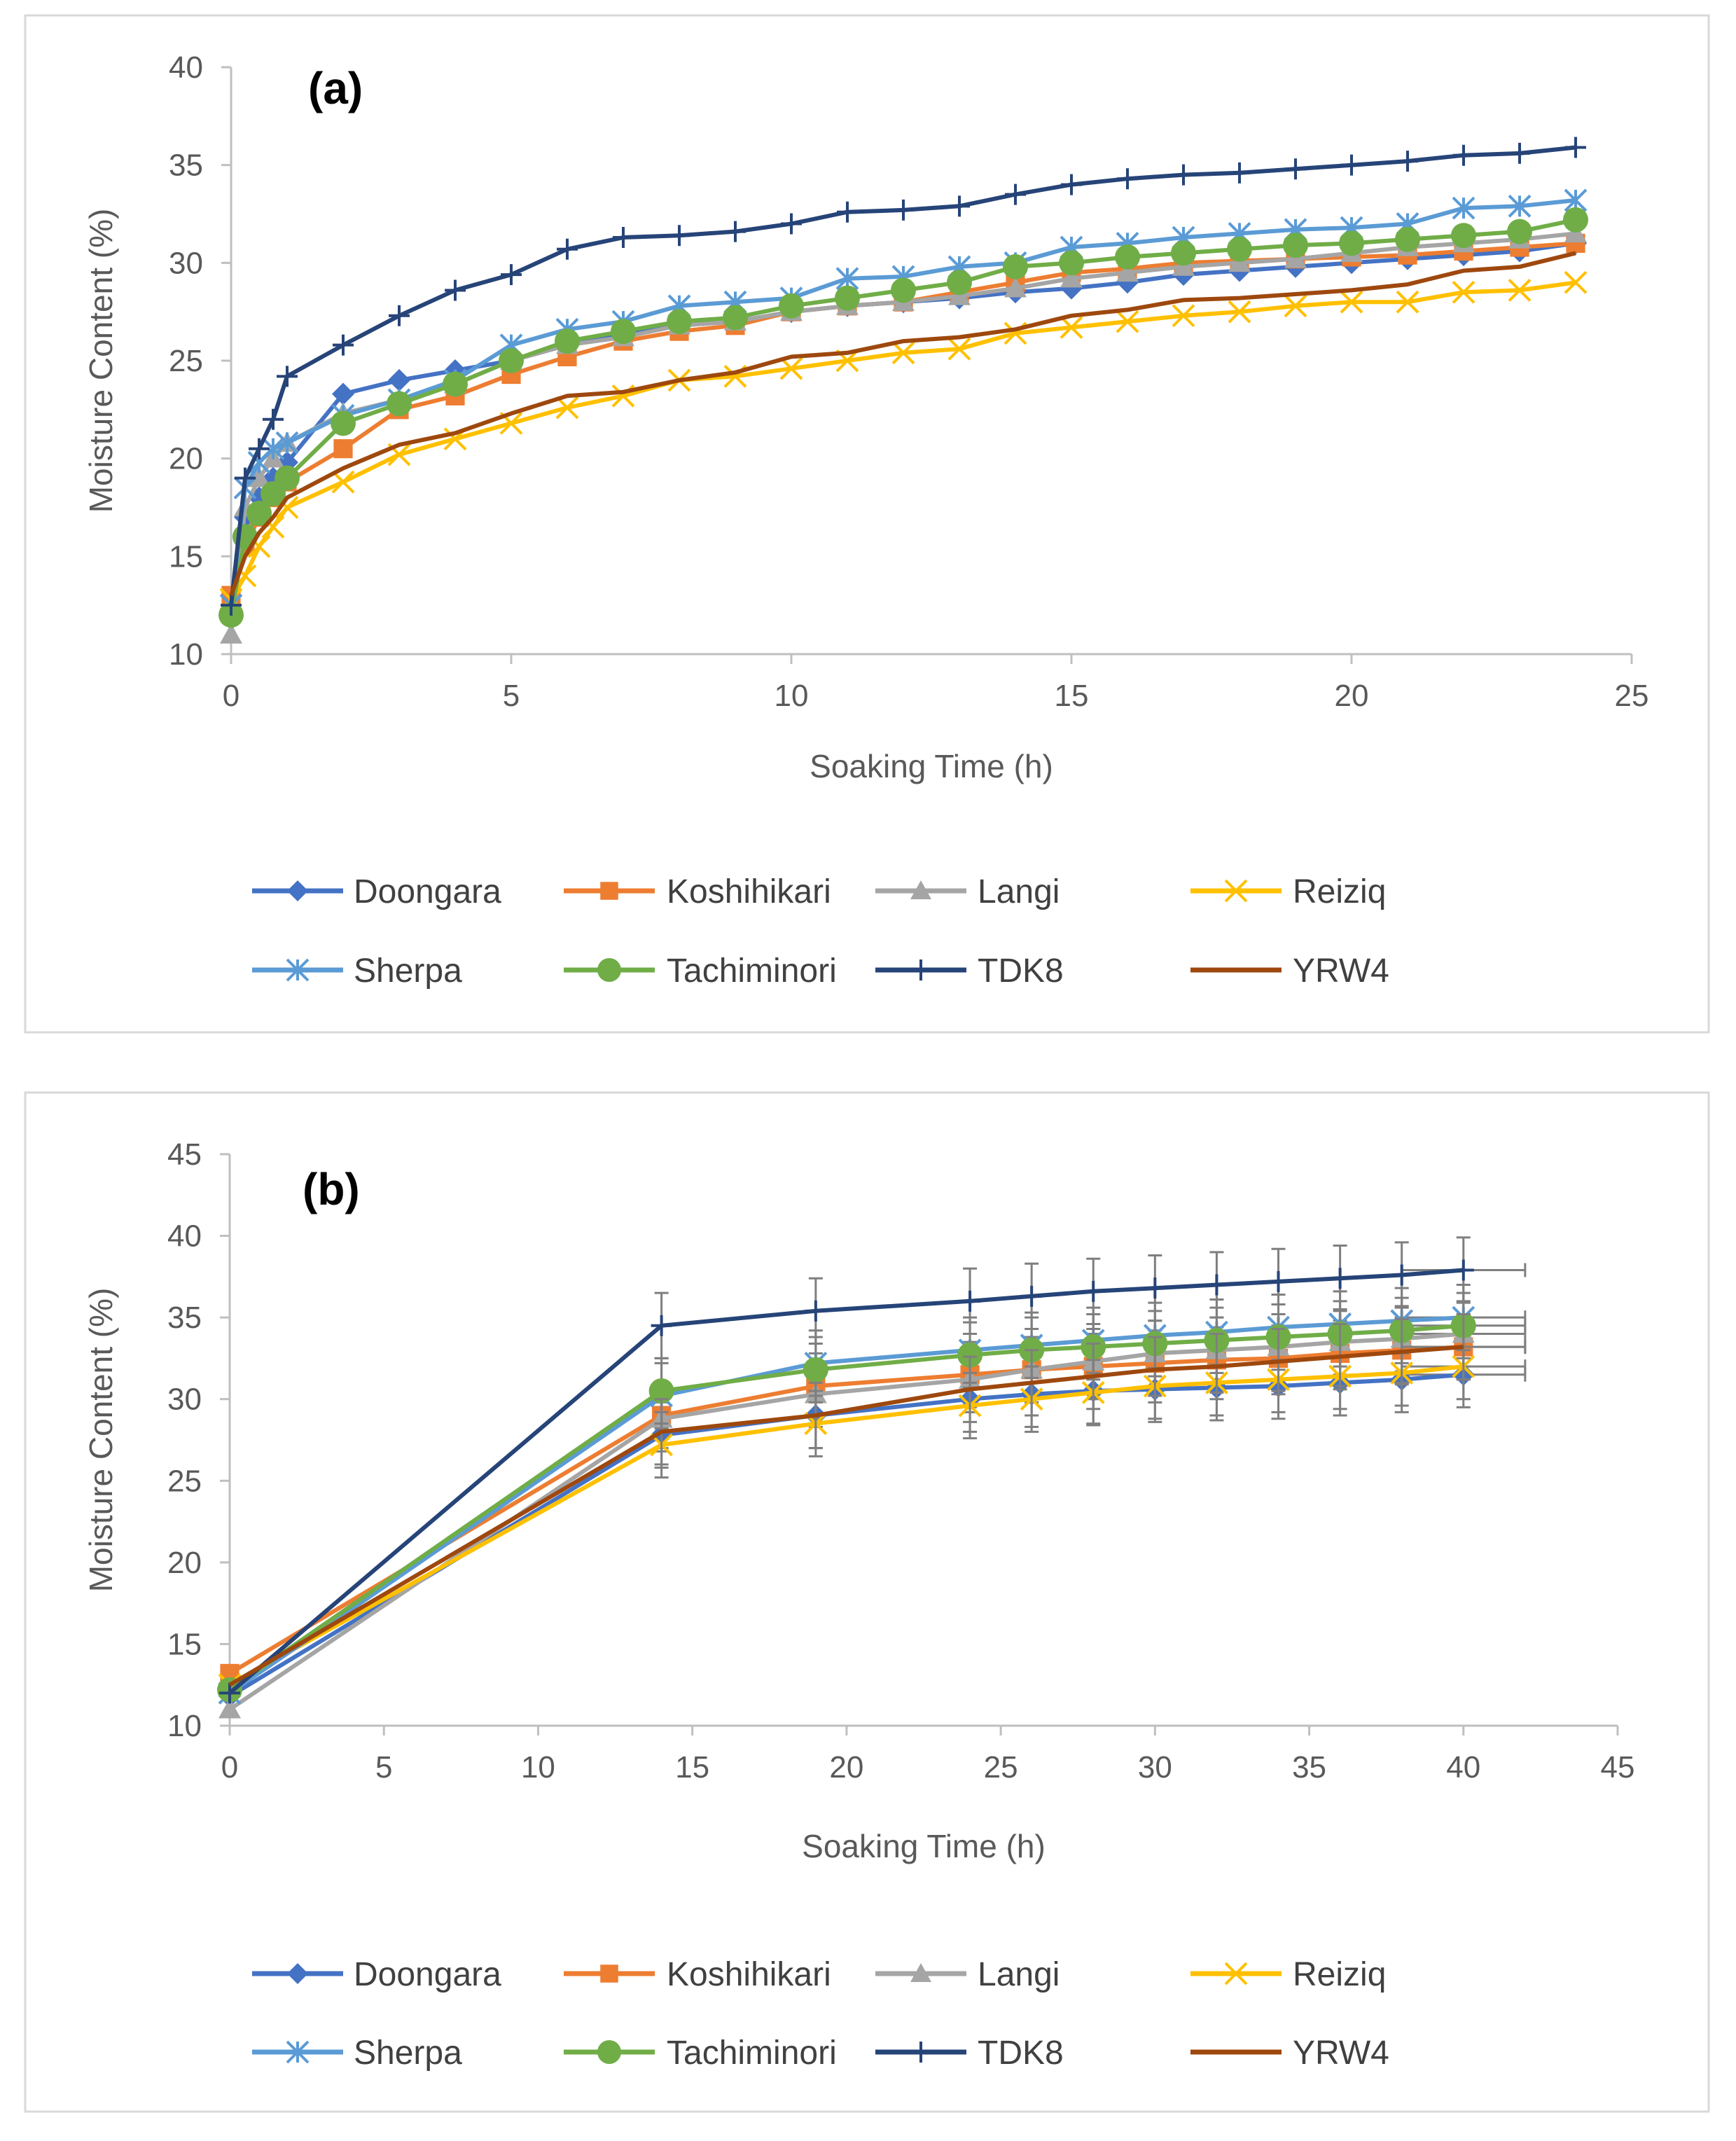 This screenshot has width=1736, height=2141. Describe the element at coordinates (698, 891) in the screenshot. I see `legend-item-koshihikari: Koshihikari` at that location.